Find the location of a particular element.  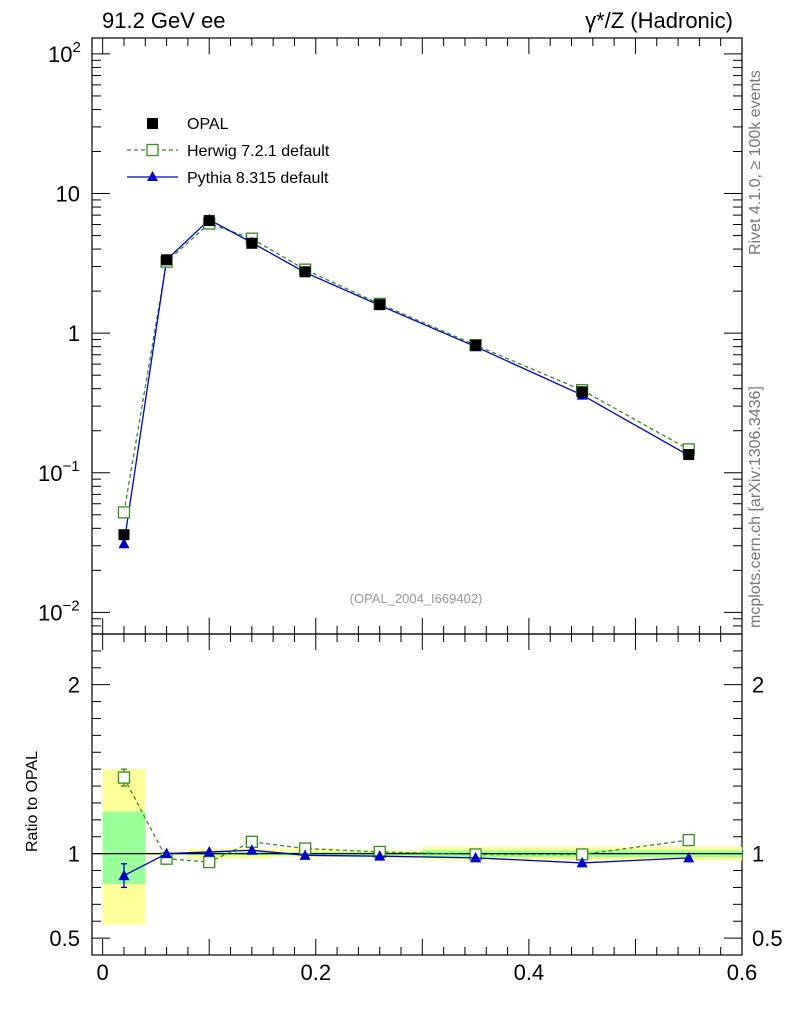

right-title: γ*/Z (Hadronic) is located at coordinates (659, 20).